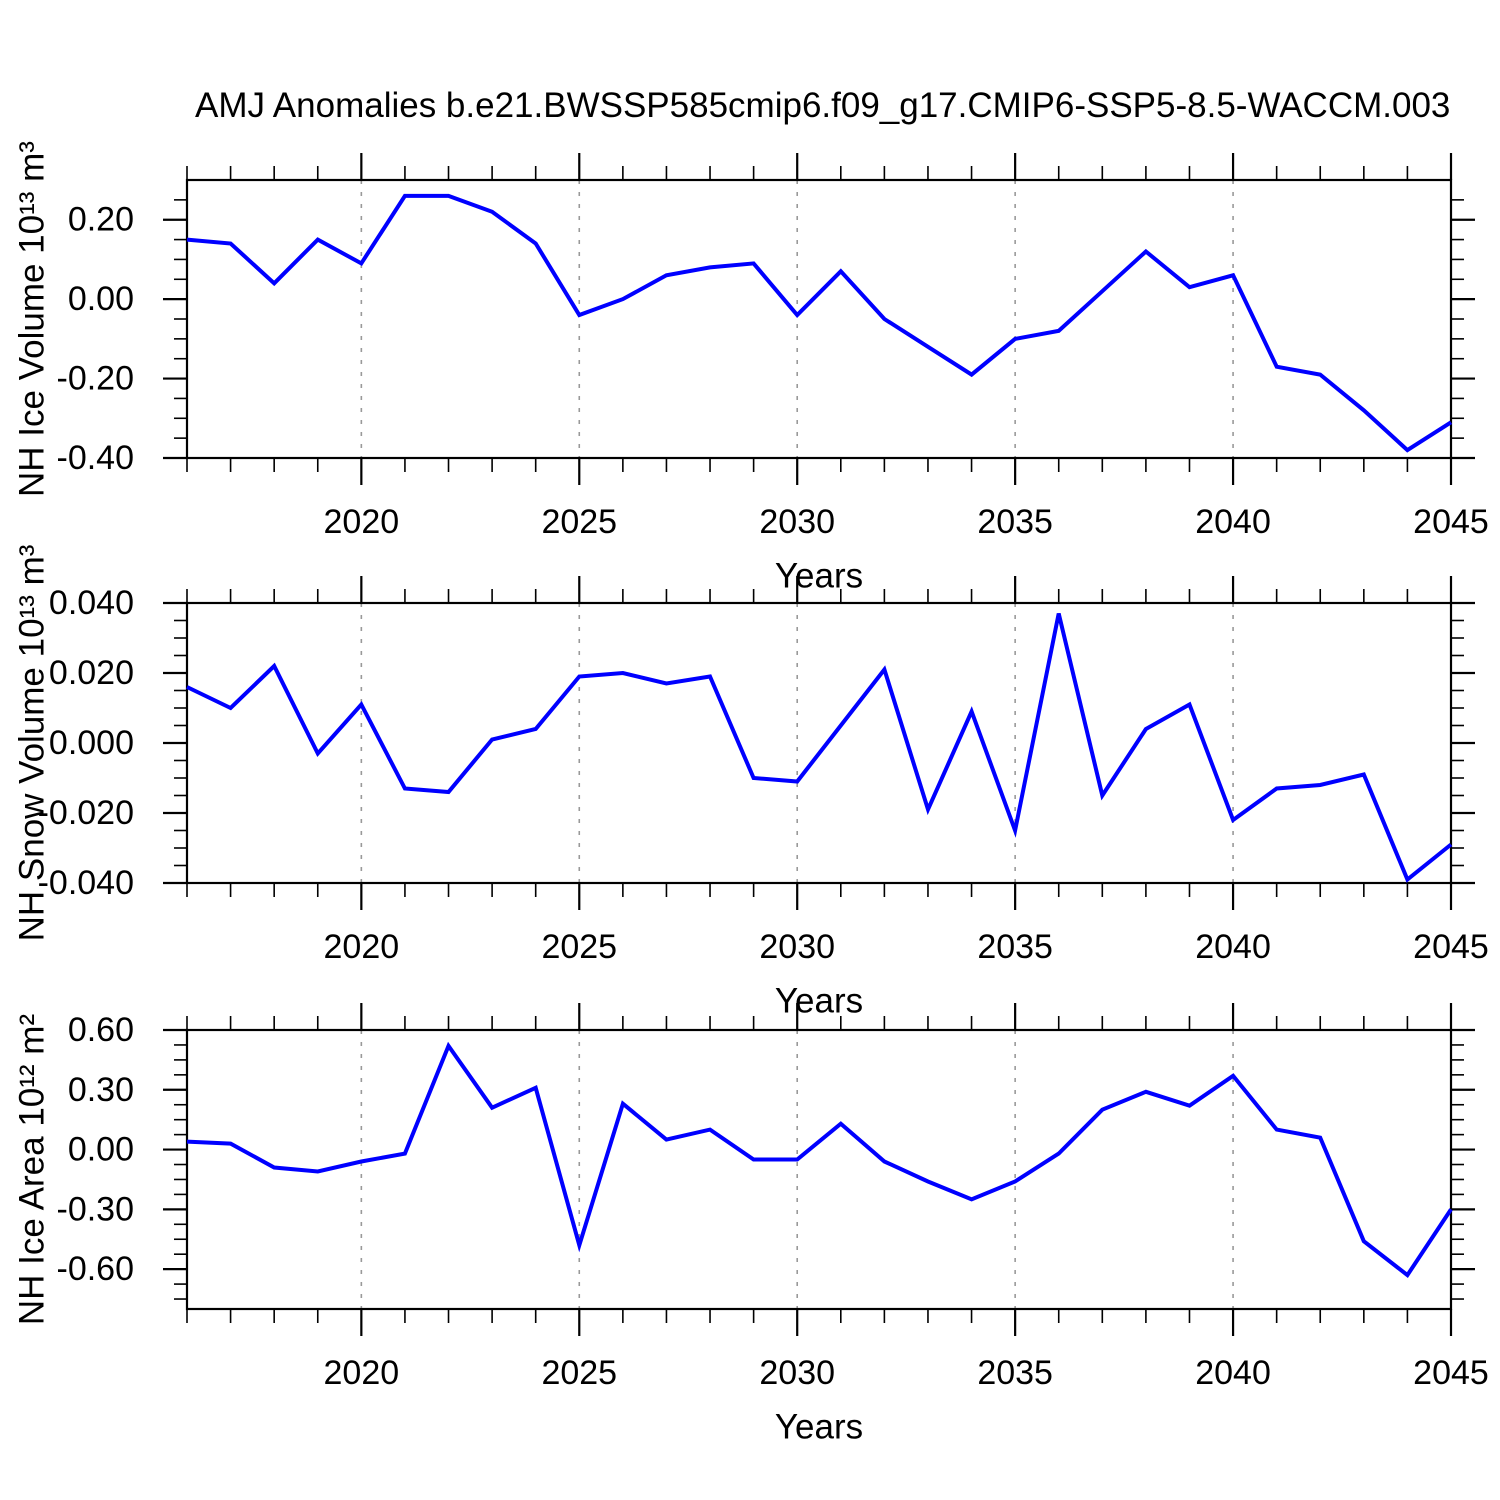 The image size is (1500, 1500). I want to click on y-tick-label: -0.040, so click(86, 883).